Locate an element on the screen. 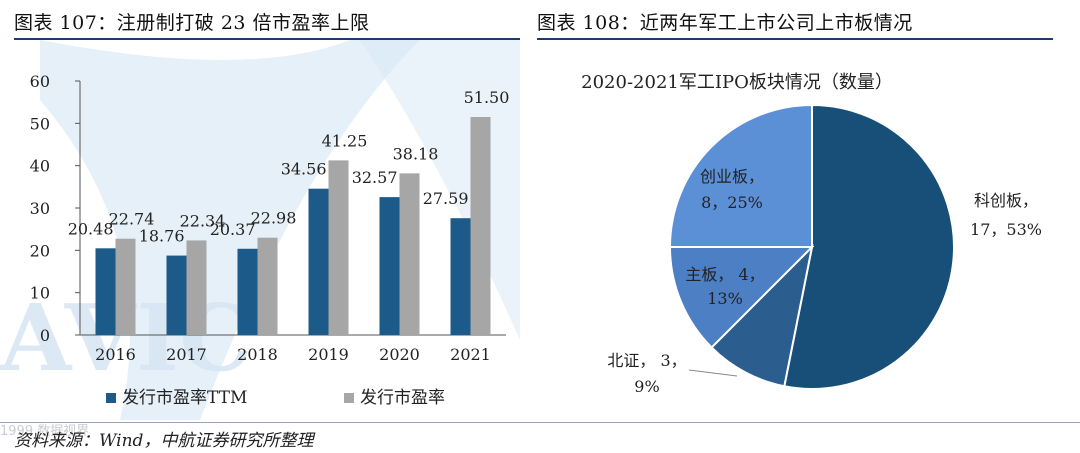 Image resolution: width=1080 pixels, height=453 pixels. x-tick-label: 2017 is located at coordinates (186, 354).